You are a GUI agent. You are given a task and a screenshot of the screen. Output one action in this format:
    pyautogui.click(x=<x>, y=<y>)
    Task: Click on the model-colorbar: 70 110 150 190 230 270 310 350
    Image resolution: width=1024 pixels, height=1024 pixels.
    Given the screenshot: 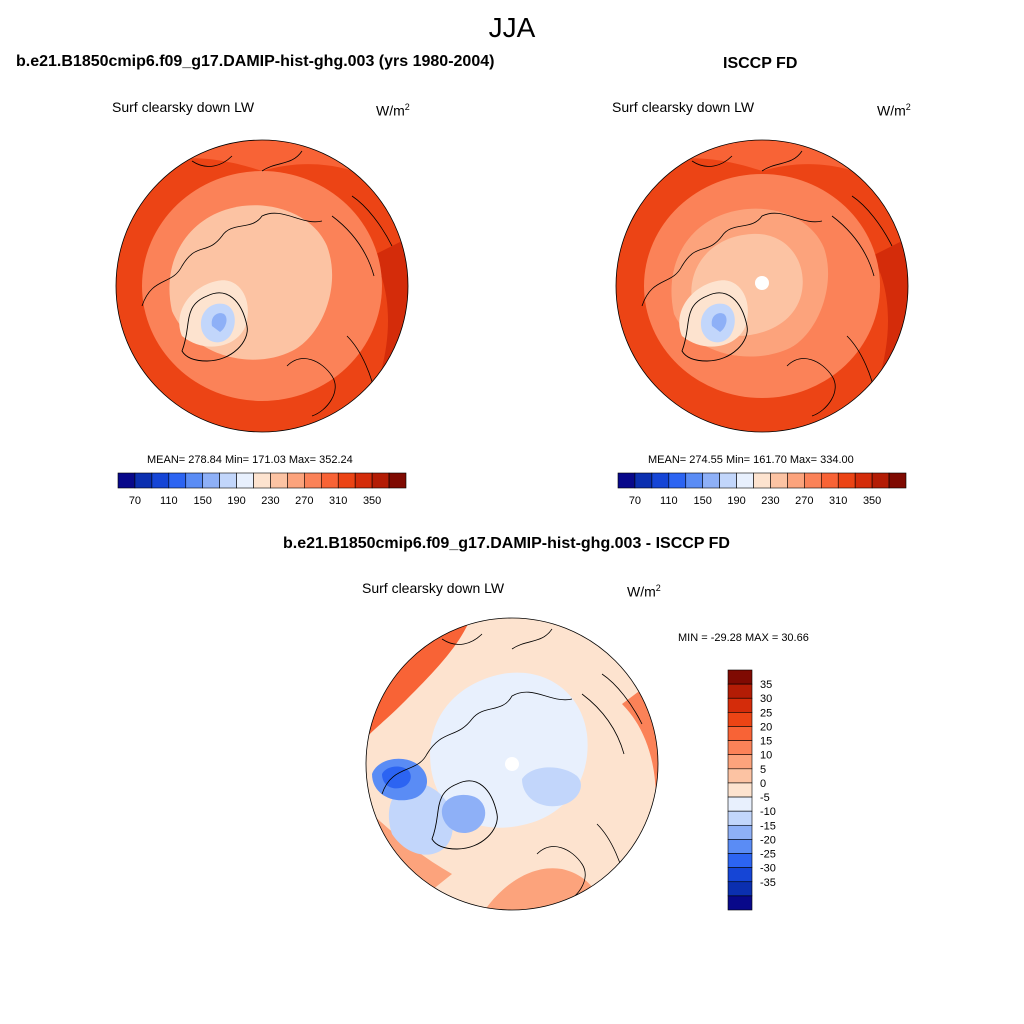 What is the action you would take?
    pyautogui.click(x=262, y=489)
    